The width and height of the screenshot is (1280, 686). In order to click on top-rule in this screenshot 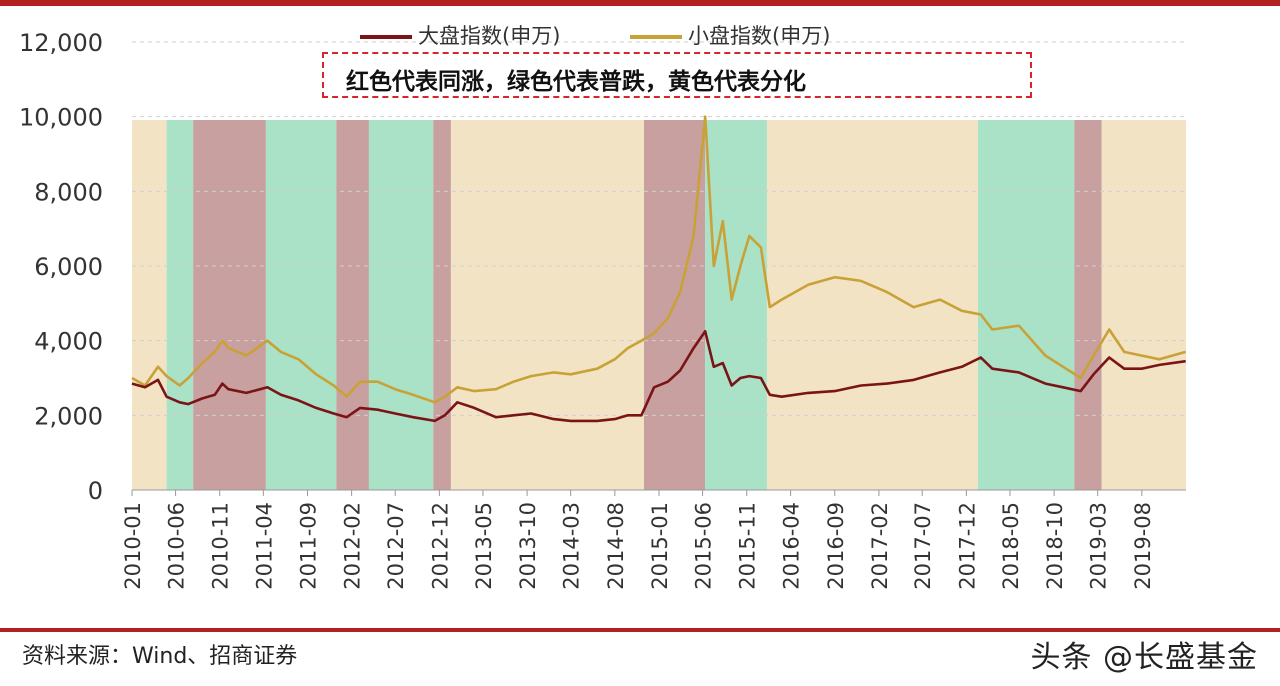, I will do `click(640, 3)`.